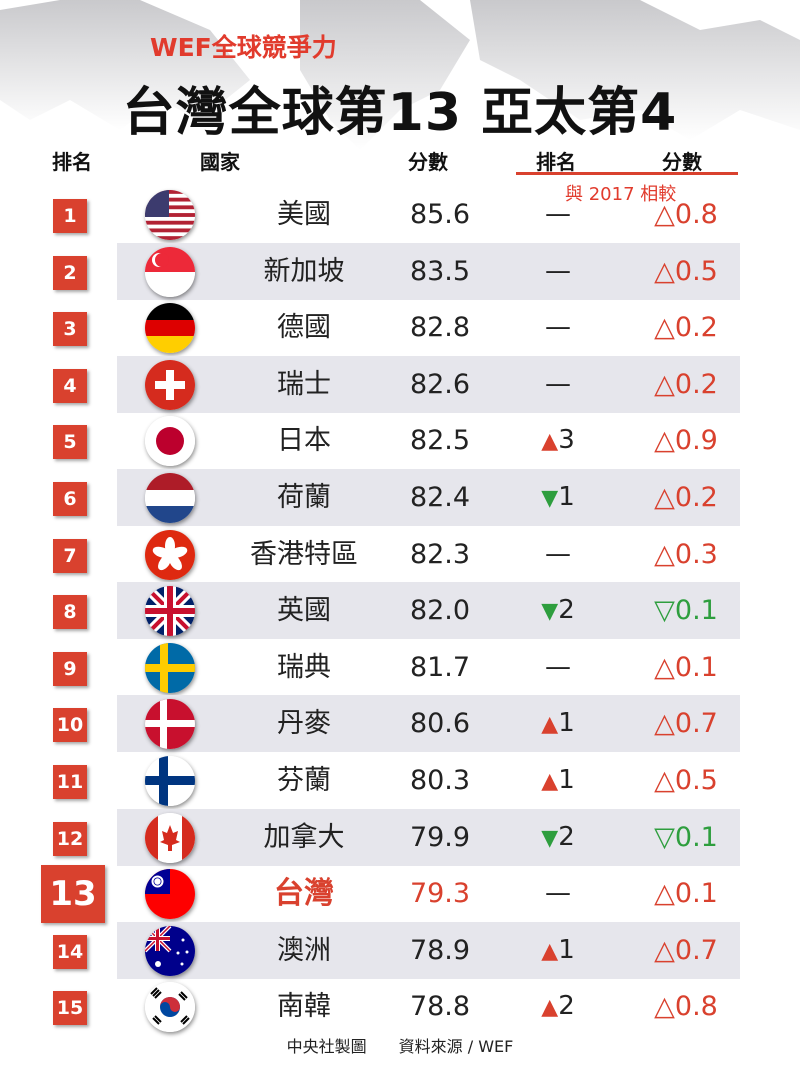 The image size is (800, 1067). What do you see at coordinates (440, 950) in the screenshot?
I see `score-value: 78.9` at bounding box center [440, 950].